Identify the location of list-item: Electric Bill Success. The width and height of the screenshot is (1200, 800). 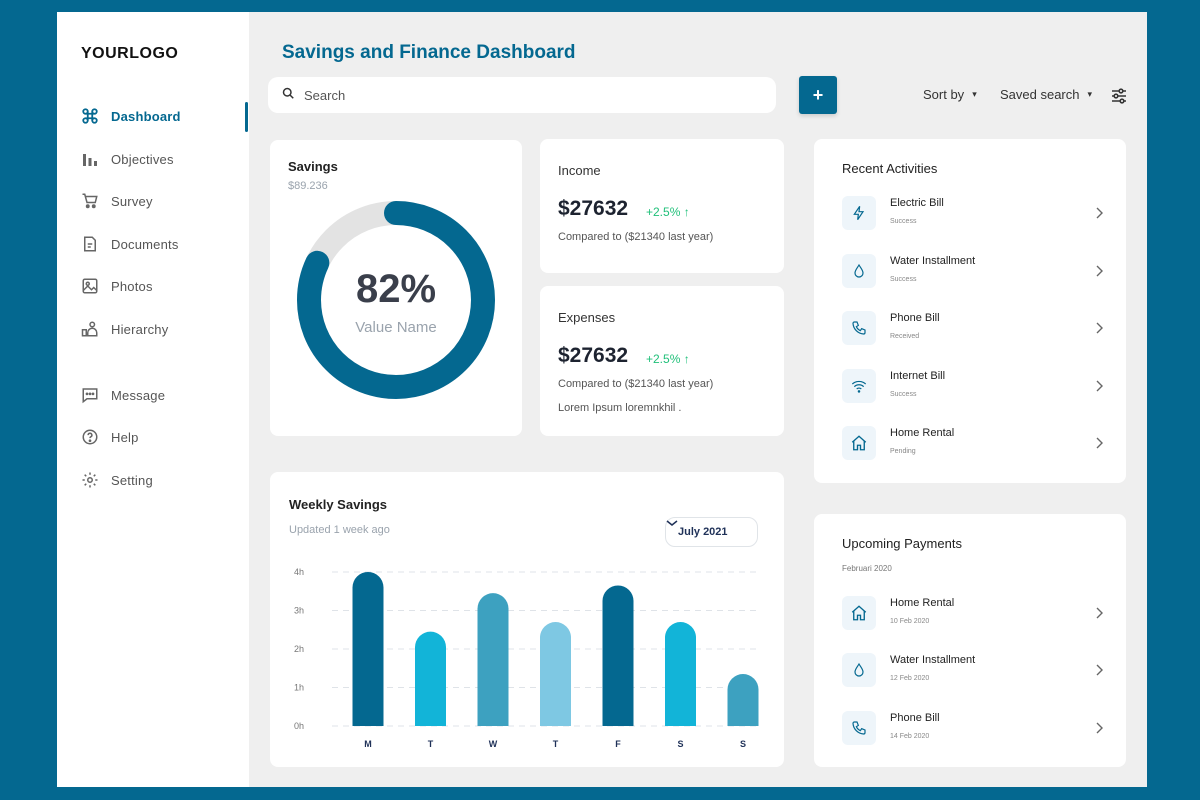
(973, 214).